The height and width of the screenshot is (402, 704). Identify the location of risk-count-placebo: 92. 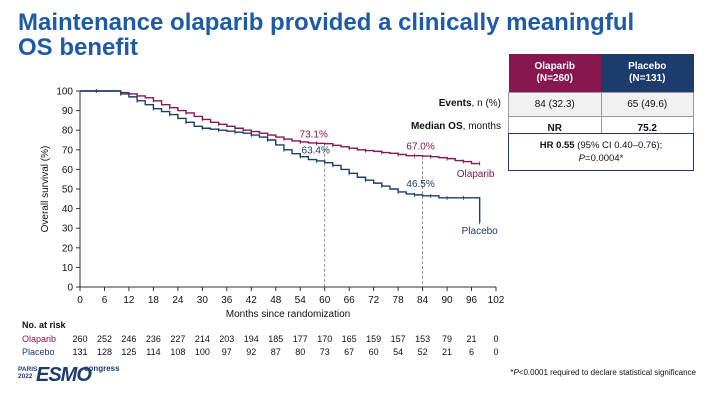
(251, 352).